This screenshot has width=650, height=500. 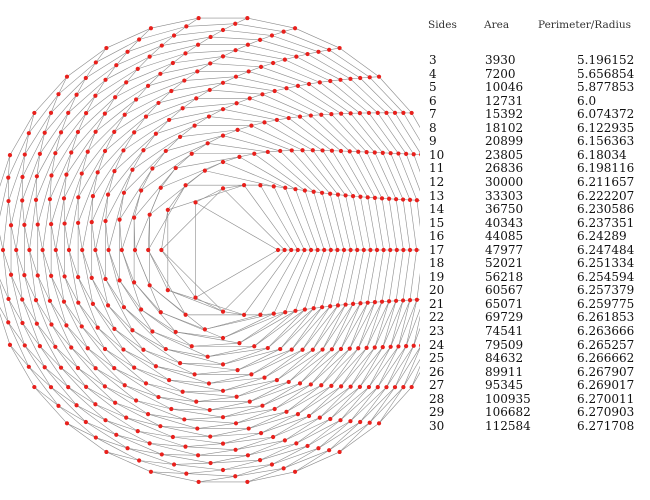 What do you see at coordinates (433, 127) in the screenshot?
I see `sides-cell: 8` at bounding box center [433, 127].